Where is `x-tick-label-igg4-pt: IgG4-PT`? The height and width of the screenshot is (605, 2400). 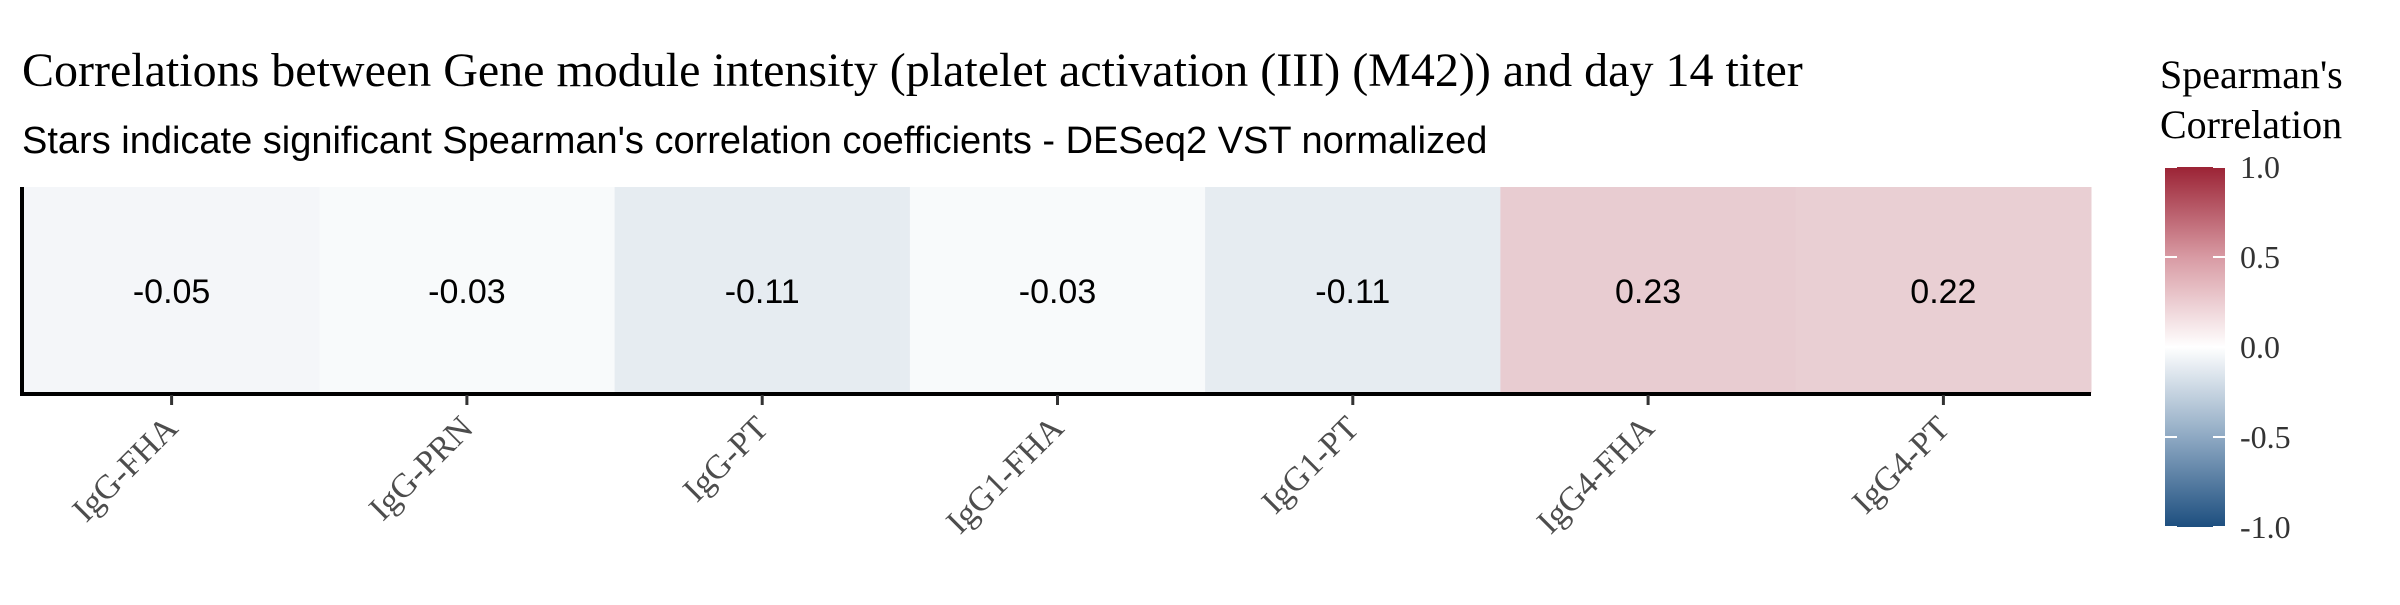 x-tick-label-igg4-pt: IgG4-PT is located at coordinates (1901, 465).